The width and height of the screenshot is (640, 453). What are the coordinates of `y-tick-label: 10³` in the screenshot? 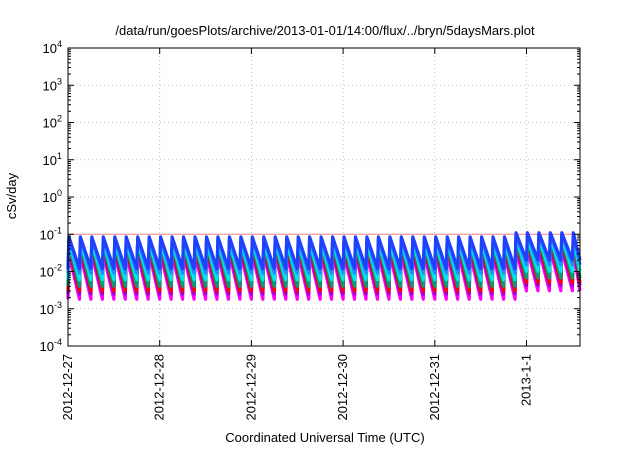 It's located at (52, 84).